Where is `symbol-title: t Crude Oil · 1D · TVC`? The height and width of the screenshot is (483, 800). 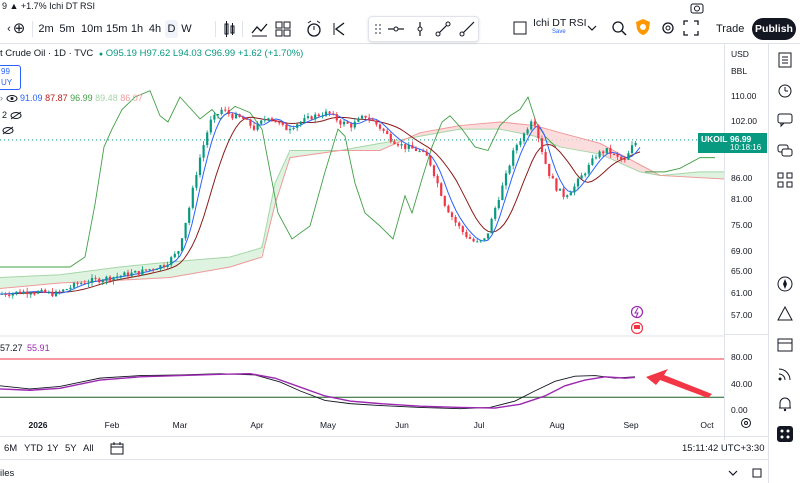 symbol-title: t Crude Oil · 1D · TVC is located at coordinates (47, 53).